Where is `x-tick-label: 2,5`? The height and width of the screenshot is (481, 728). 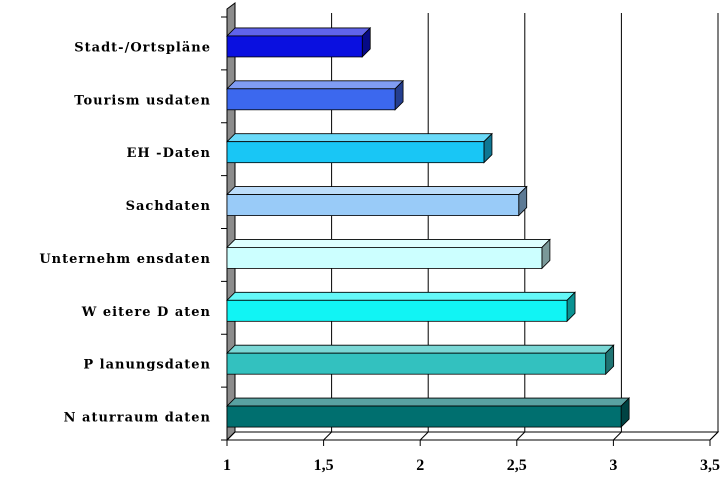
x-tick-label: 2,5 is located at coordinates (517, 465).